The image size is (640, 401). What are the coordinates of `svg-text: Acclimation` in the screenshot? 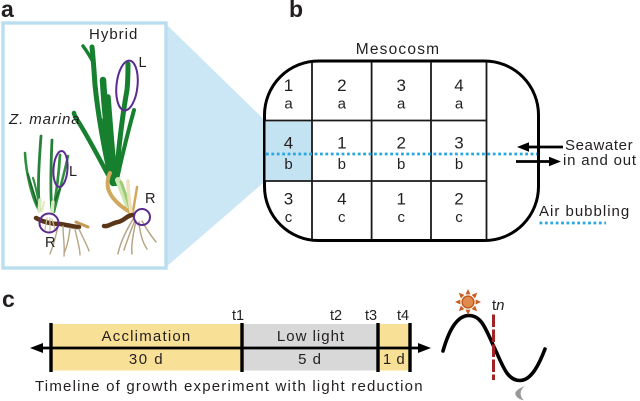 It's located at (147, 336).